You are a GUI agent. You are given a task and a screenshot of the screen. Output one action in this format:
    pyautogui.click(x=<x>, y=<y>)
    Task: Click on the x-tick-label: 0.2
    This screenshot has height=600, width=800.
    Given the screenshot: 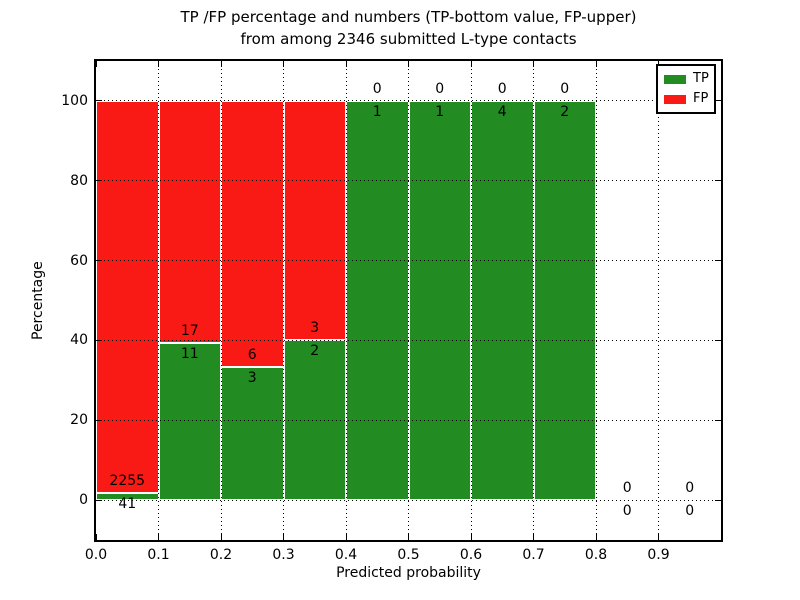 What is the action you would take?
    pyautogui.click(x=221, y=555)
    